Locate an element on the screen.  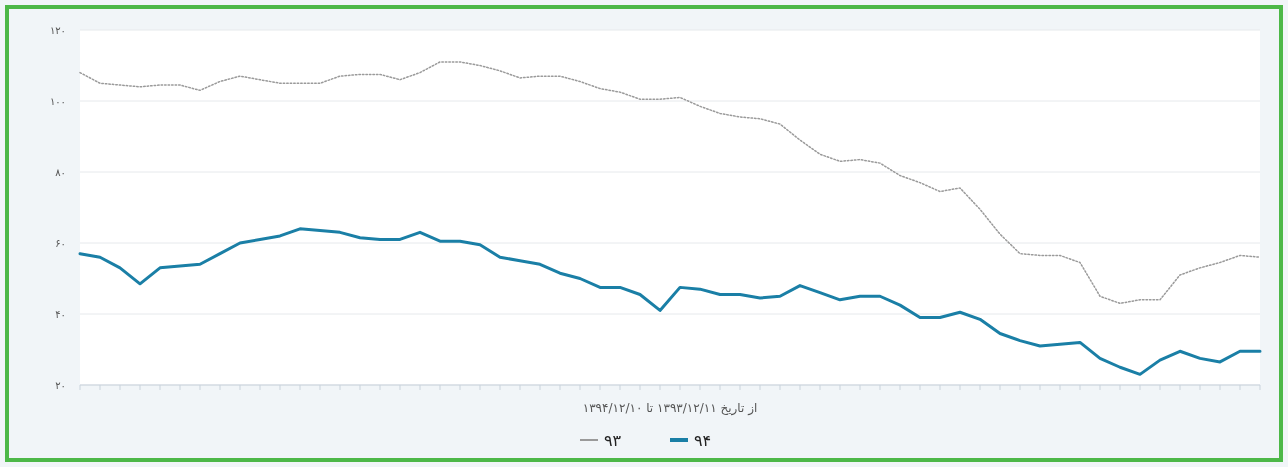
y-tick-label: ۱۲۰ is located at coordinates (57, 30).